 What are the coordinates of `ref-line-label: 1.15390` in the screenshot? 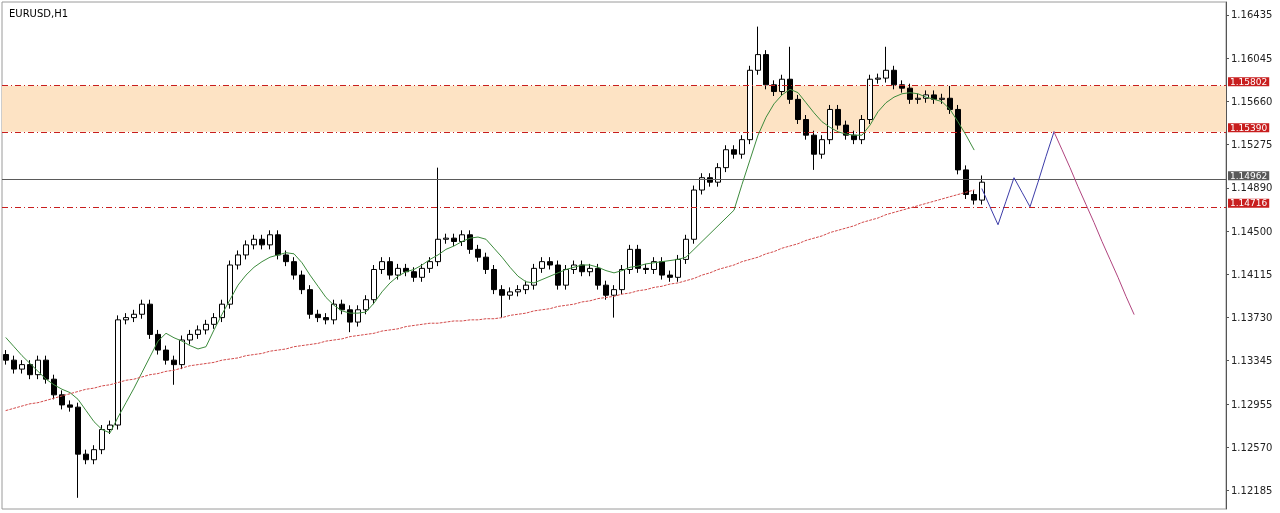 It's located at (1249, 127).